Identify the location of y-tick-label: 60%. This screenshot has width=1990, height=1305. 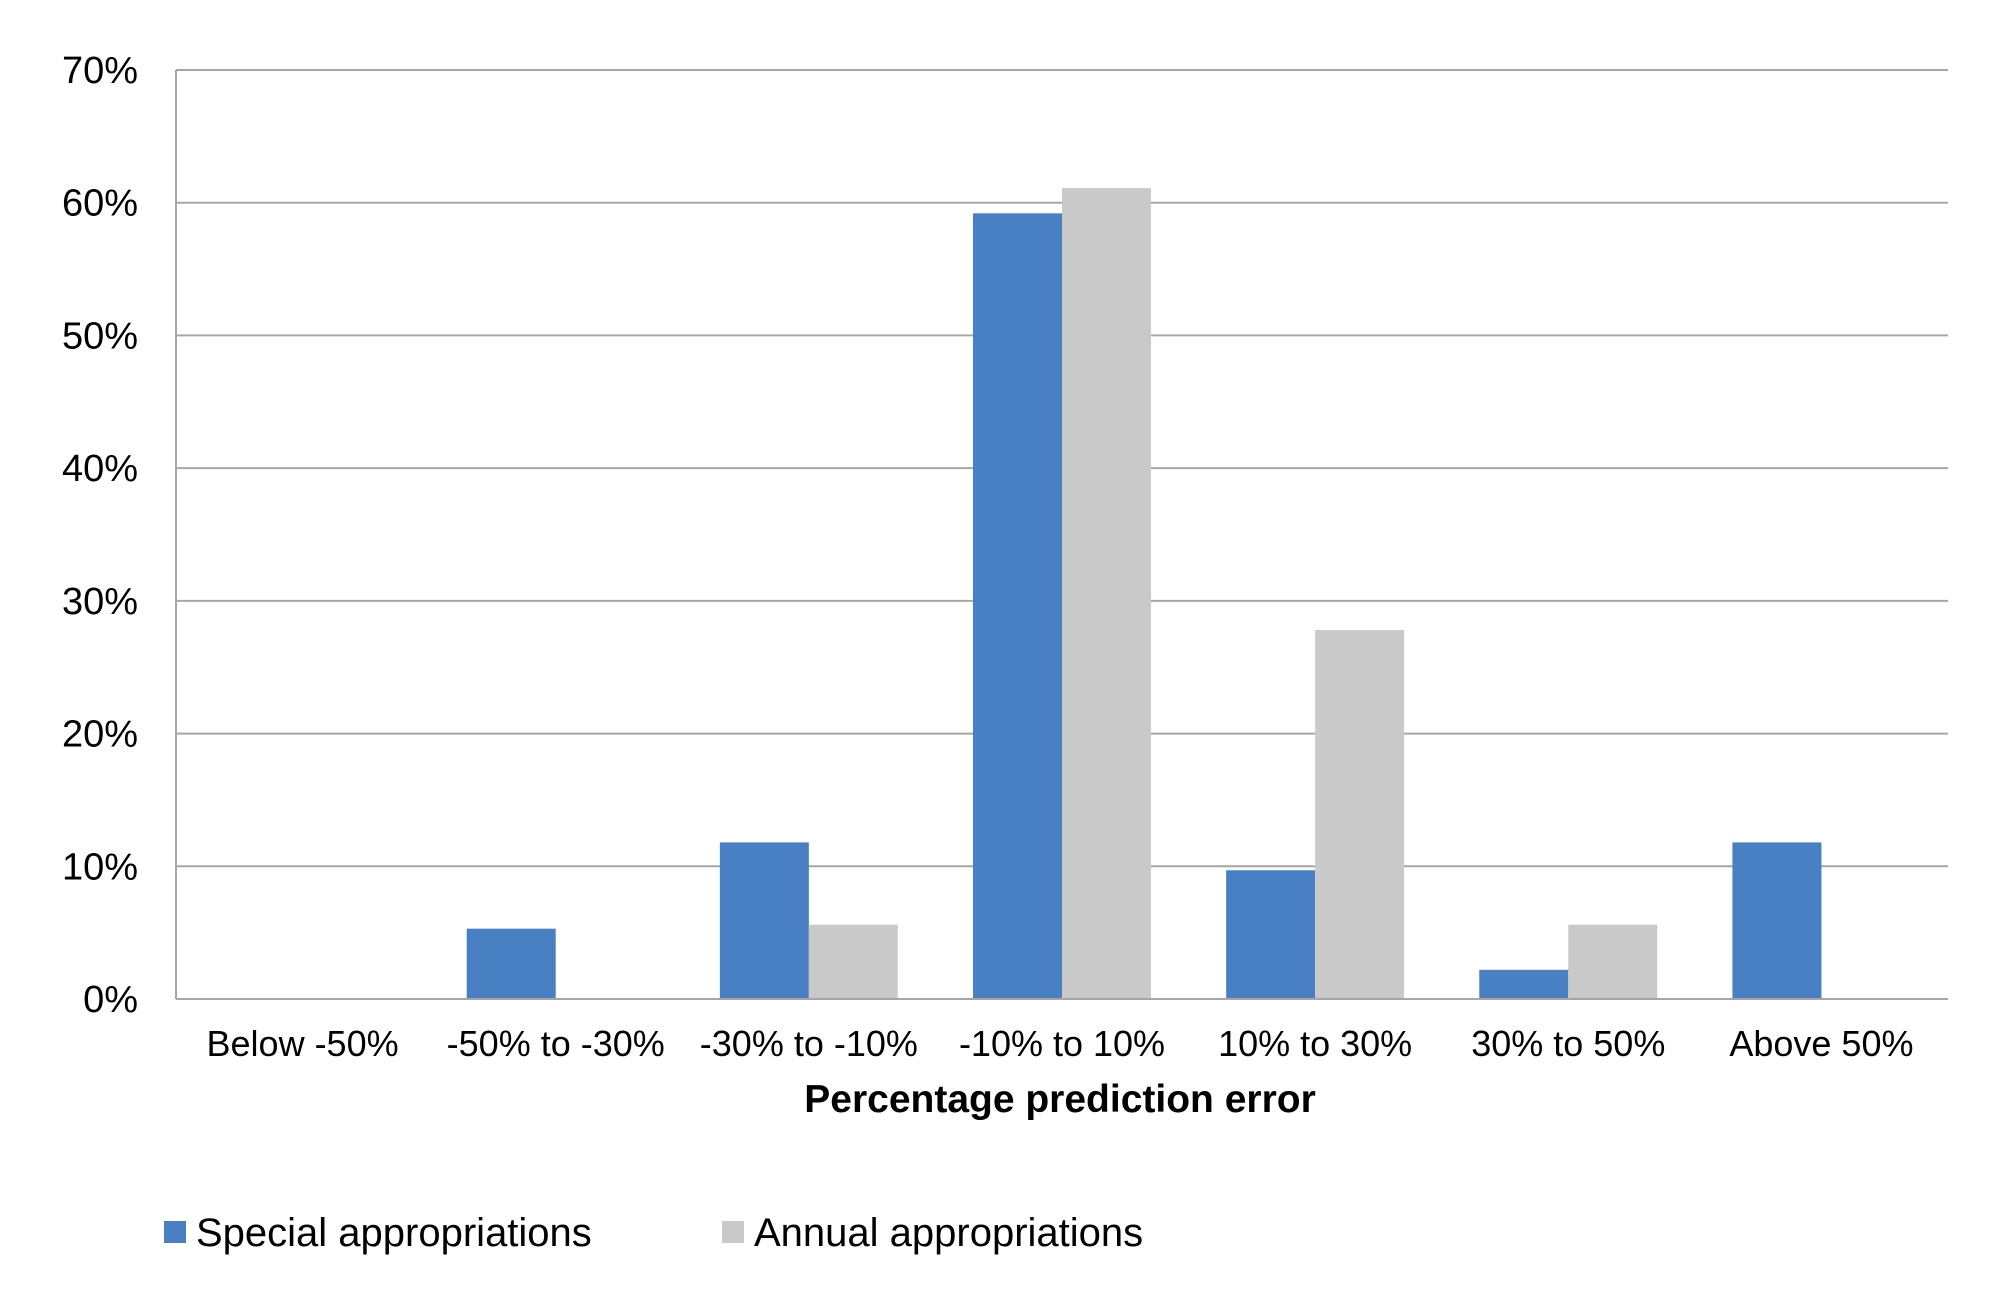
(100, 204).